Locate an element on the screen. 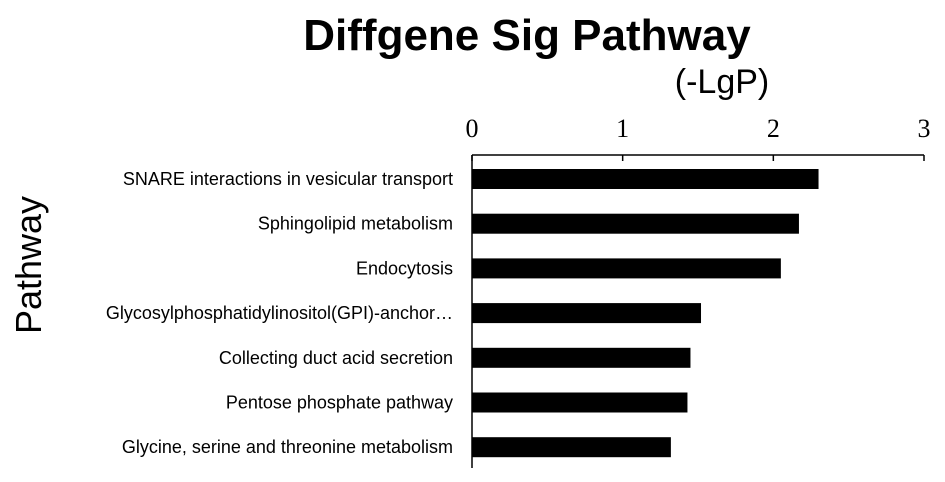 This screenshot has width=945, height=482. x-ticks: 0 1 2 3 is located at coordinates (698, 137).